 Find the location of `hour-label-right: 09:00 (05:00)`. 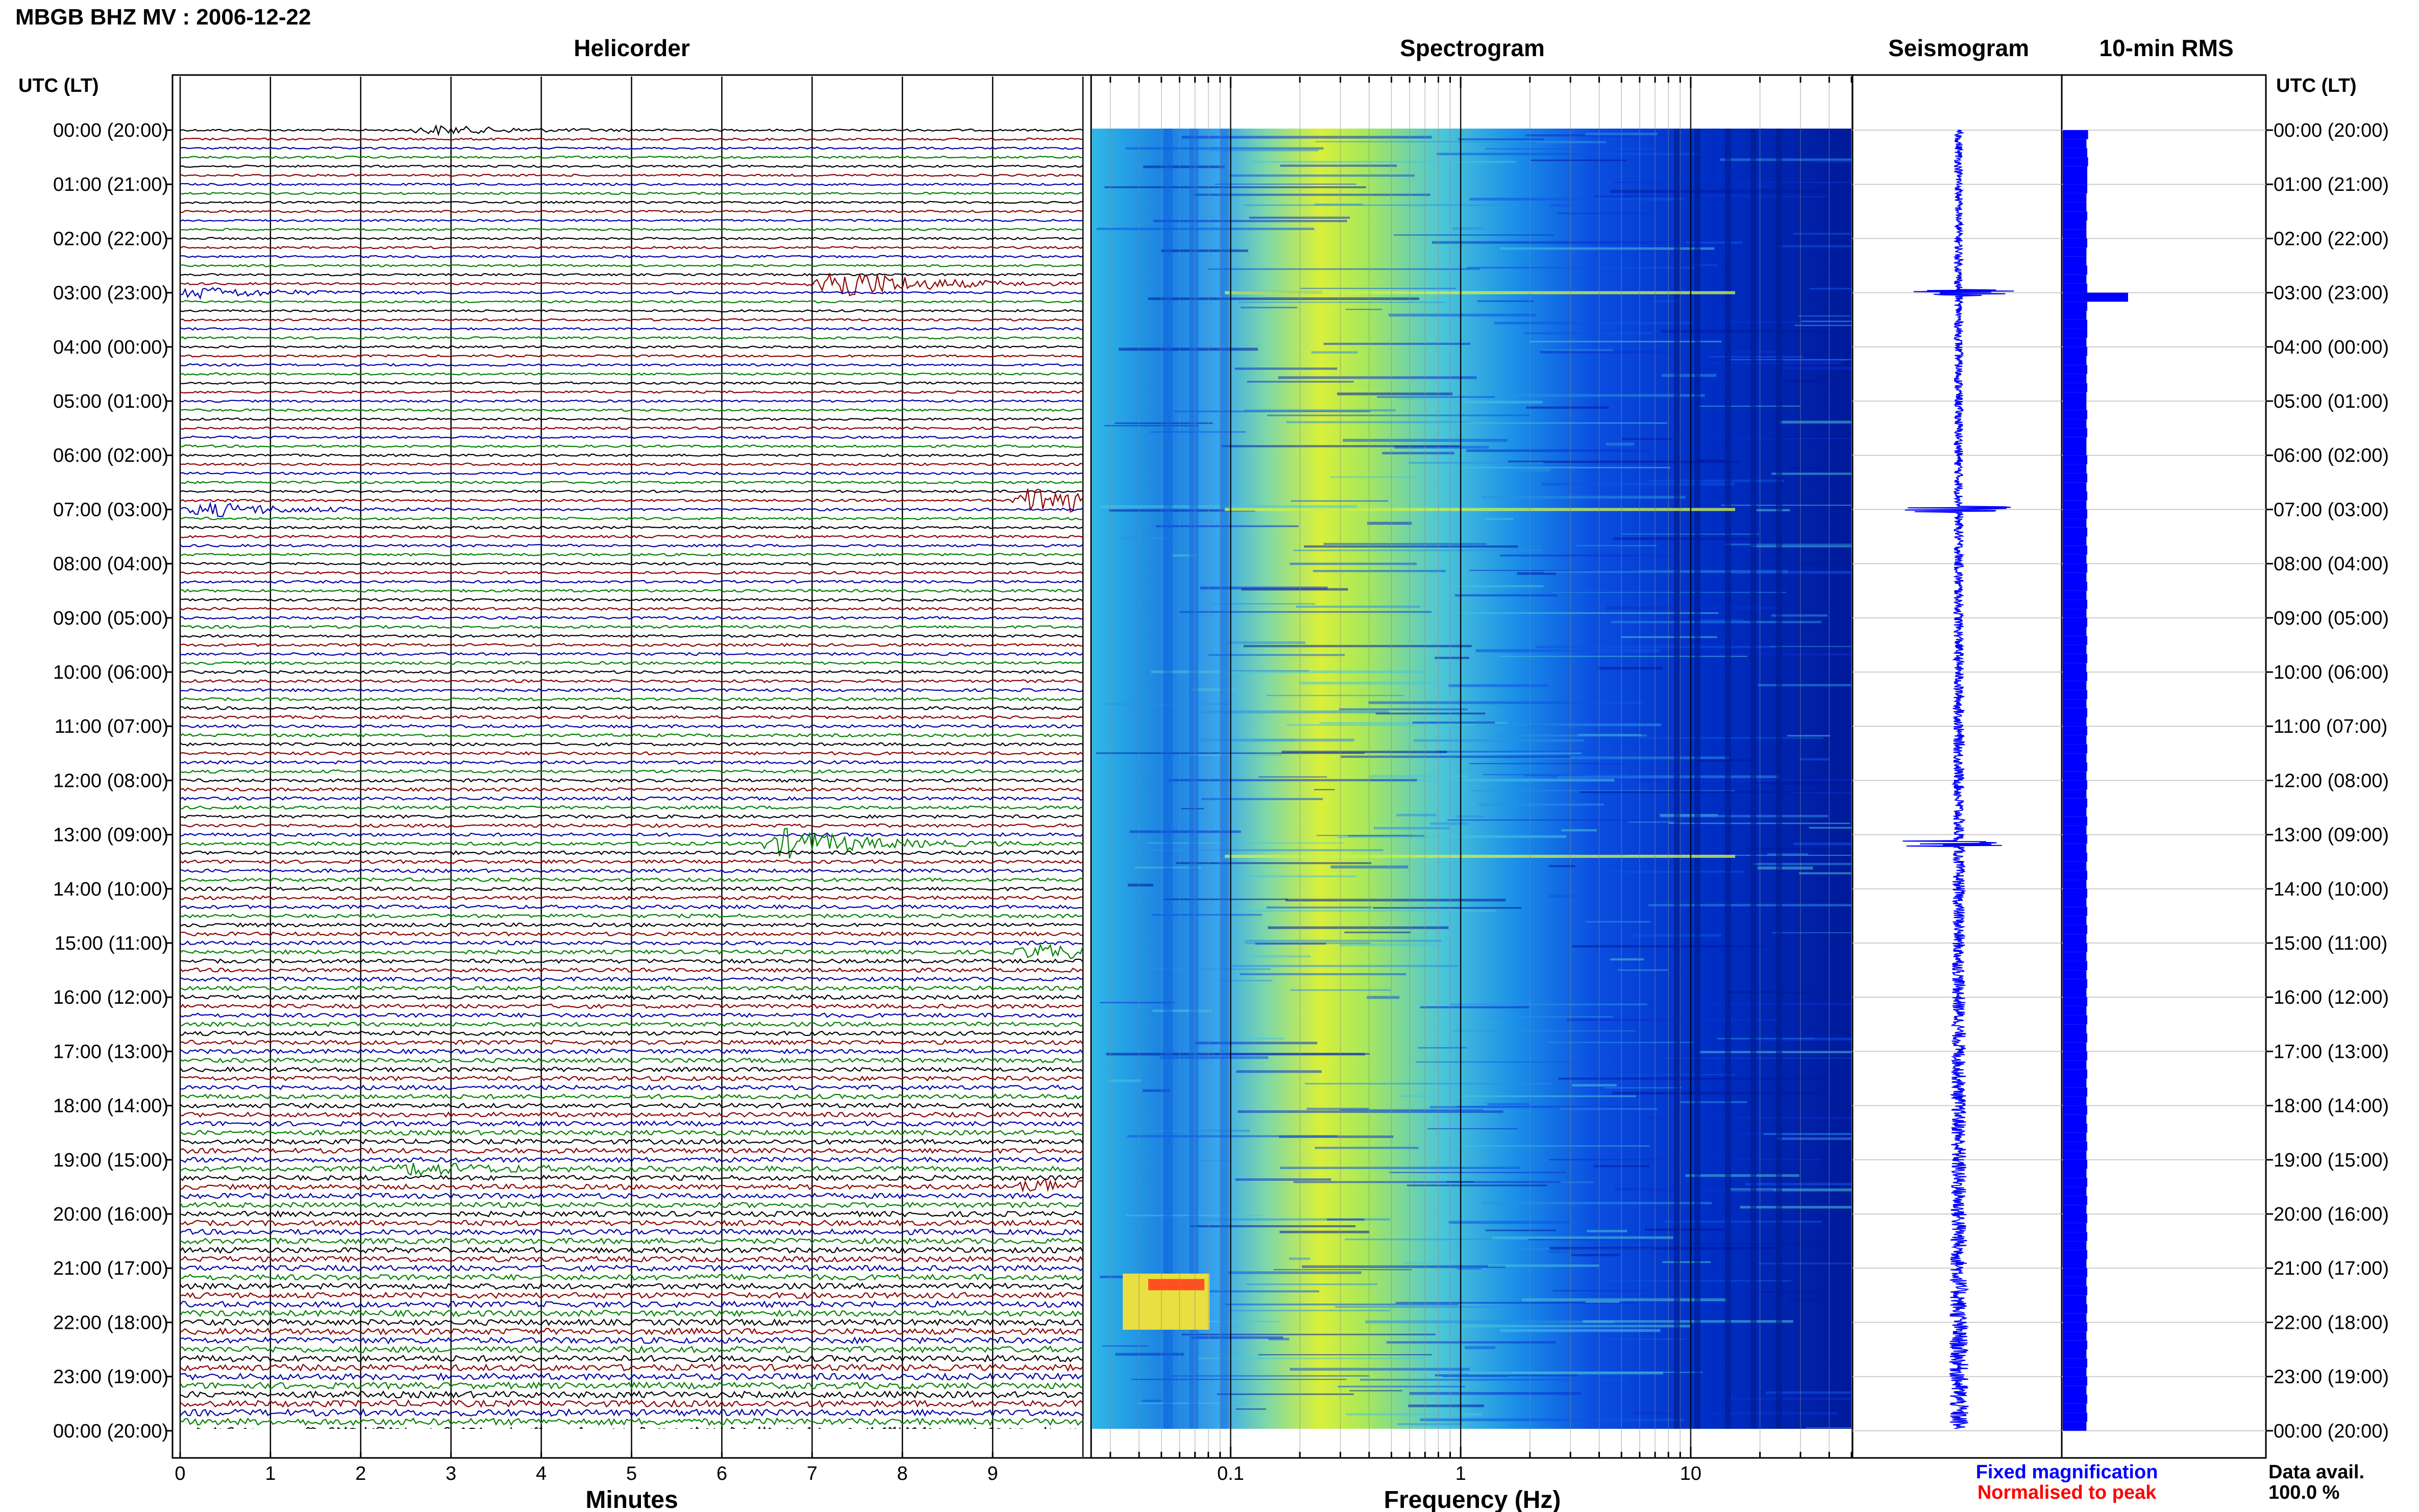

hour-label-right: 09:00 (05:00) is located at coordinates (2331, 618).